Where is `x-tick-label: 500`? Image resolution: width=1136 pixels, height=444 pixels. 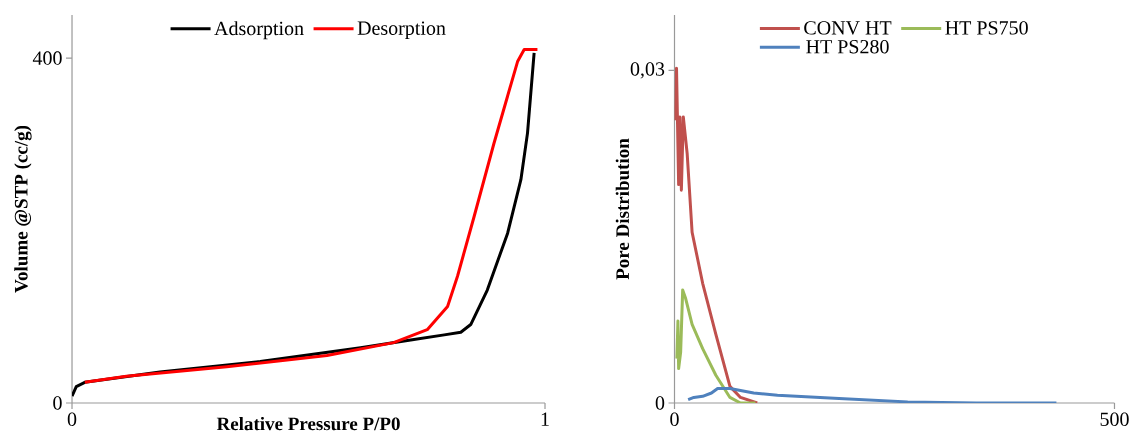
x-tick-label: 500 is located at coordinates (1114, 419).